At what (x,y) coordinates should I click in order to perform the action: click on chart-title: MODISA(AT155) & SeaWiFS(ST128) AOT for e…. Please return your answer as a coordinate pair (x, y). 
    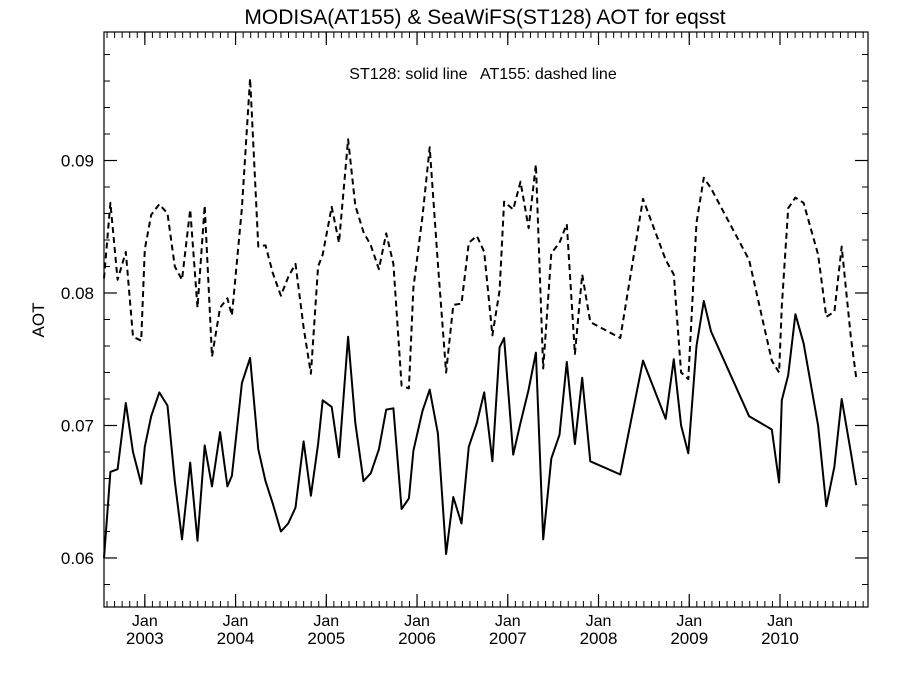
    Looking at the image, I should click on (484, 17).